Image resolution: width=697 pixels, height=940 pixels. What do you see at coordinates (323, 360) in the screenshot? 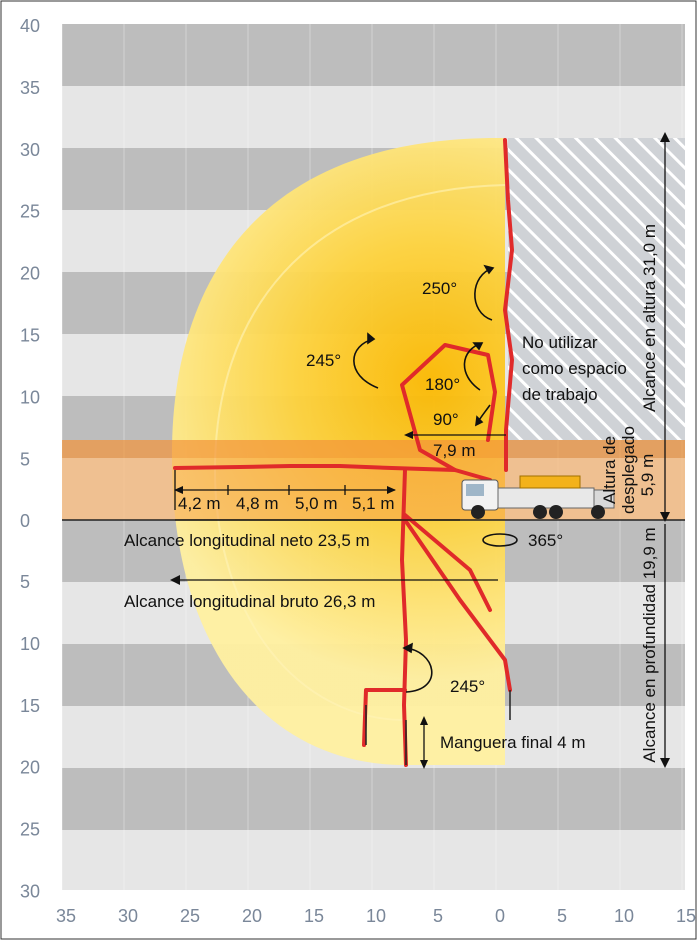
I see `angle-245-top-label: 245°` at bounding box center [323, 360].